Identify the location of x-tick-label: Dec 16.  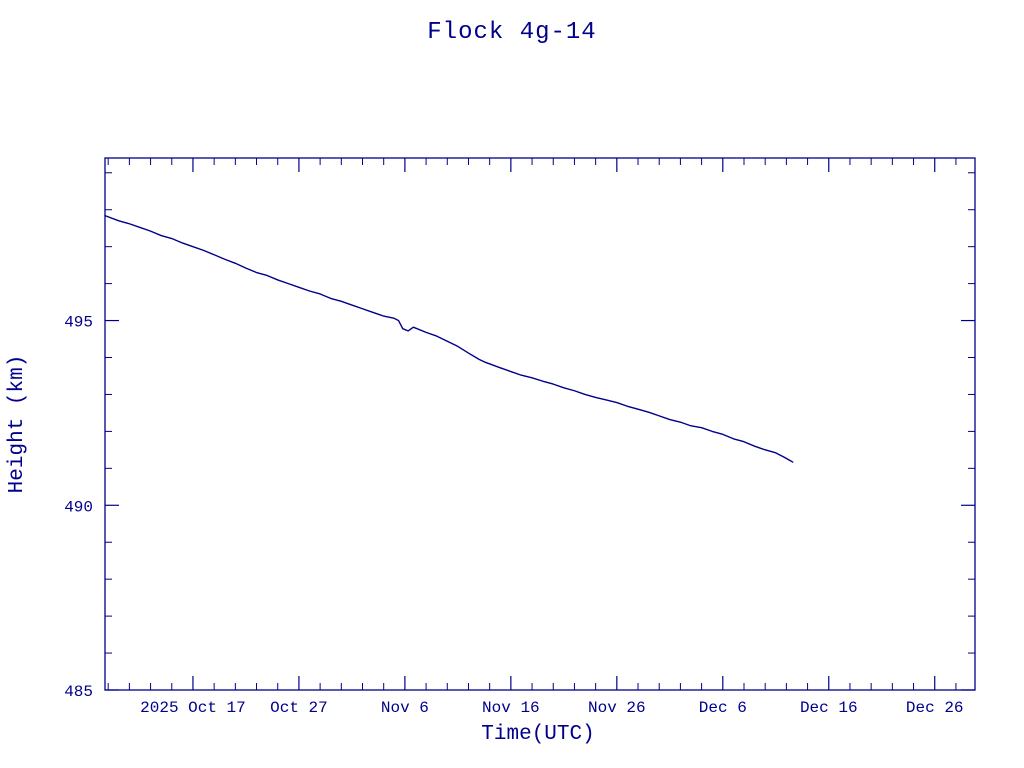
(829, 708).